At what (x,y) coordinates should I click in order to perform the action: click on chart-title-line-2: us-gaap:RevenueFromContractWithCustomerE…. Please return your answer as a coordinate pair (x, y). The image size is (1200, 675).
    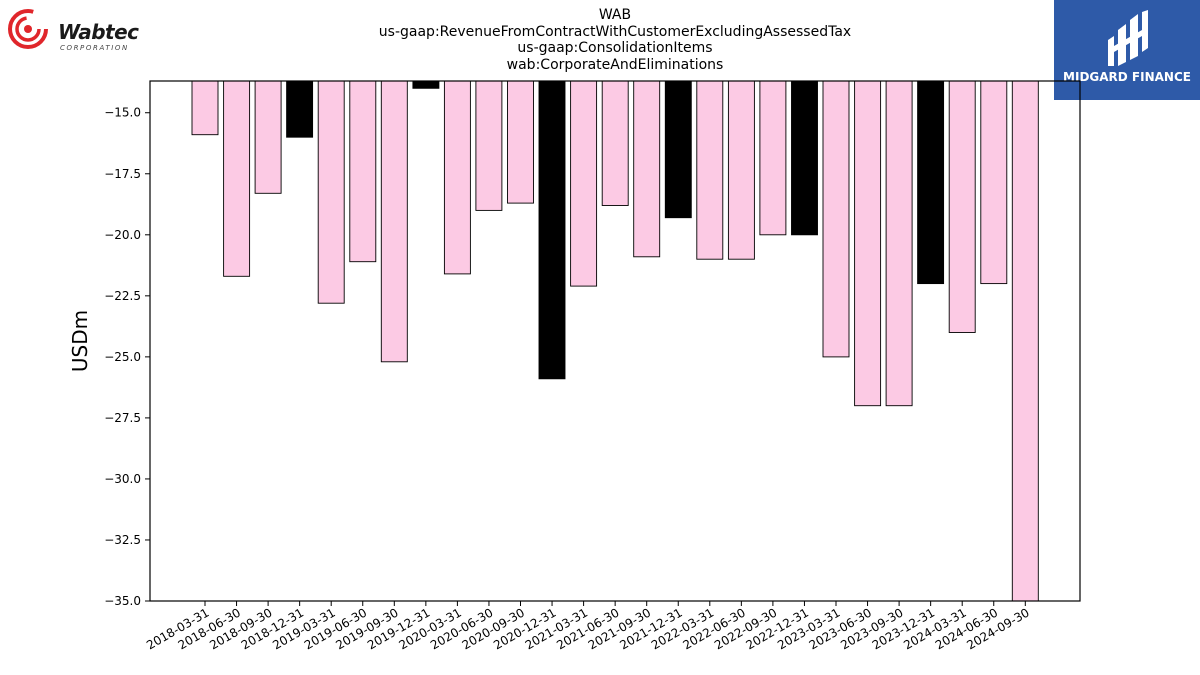
    Looking at the image, I should click on (615, 32).